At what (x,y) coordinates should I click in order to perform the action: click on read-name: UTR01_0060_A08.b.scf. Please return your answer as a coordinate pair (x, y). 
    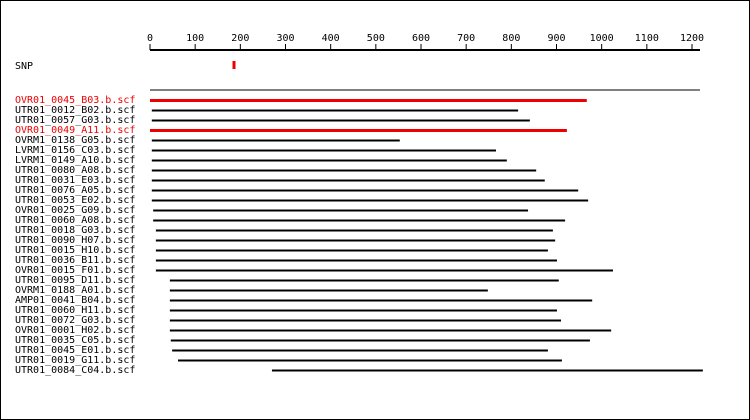
    Looking at the image, I should click on (75, 220).